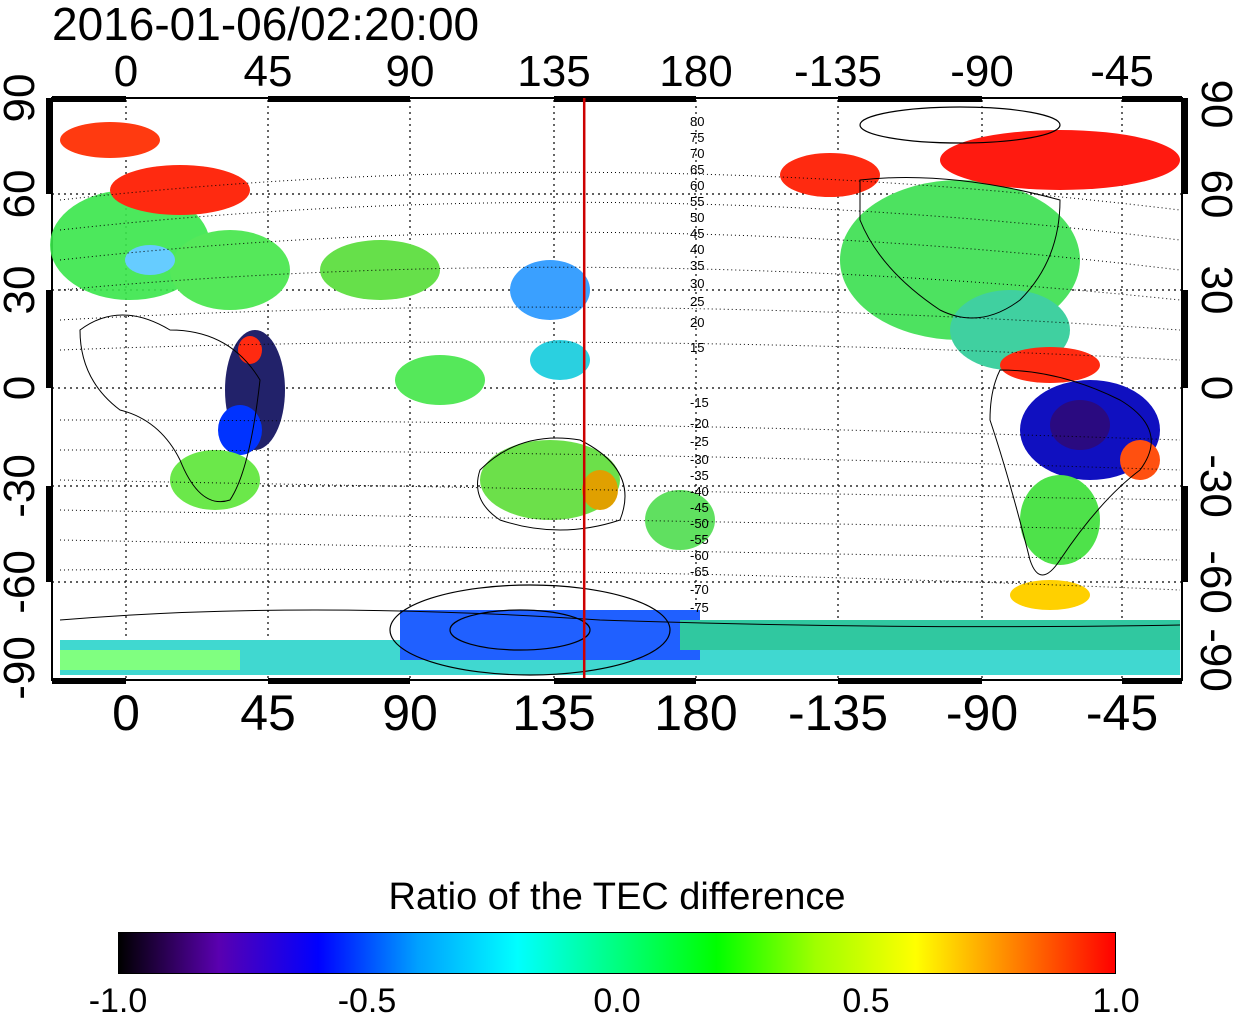  I want to click on contour-label: -45, so click(699, 507).